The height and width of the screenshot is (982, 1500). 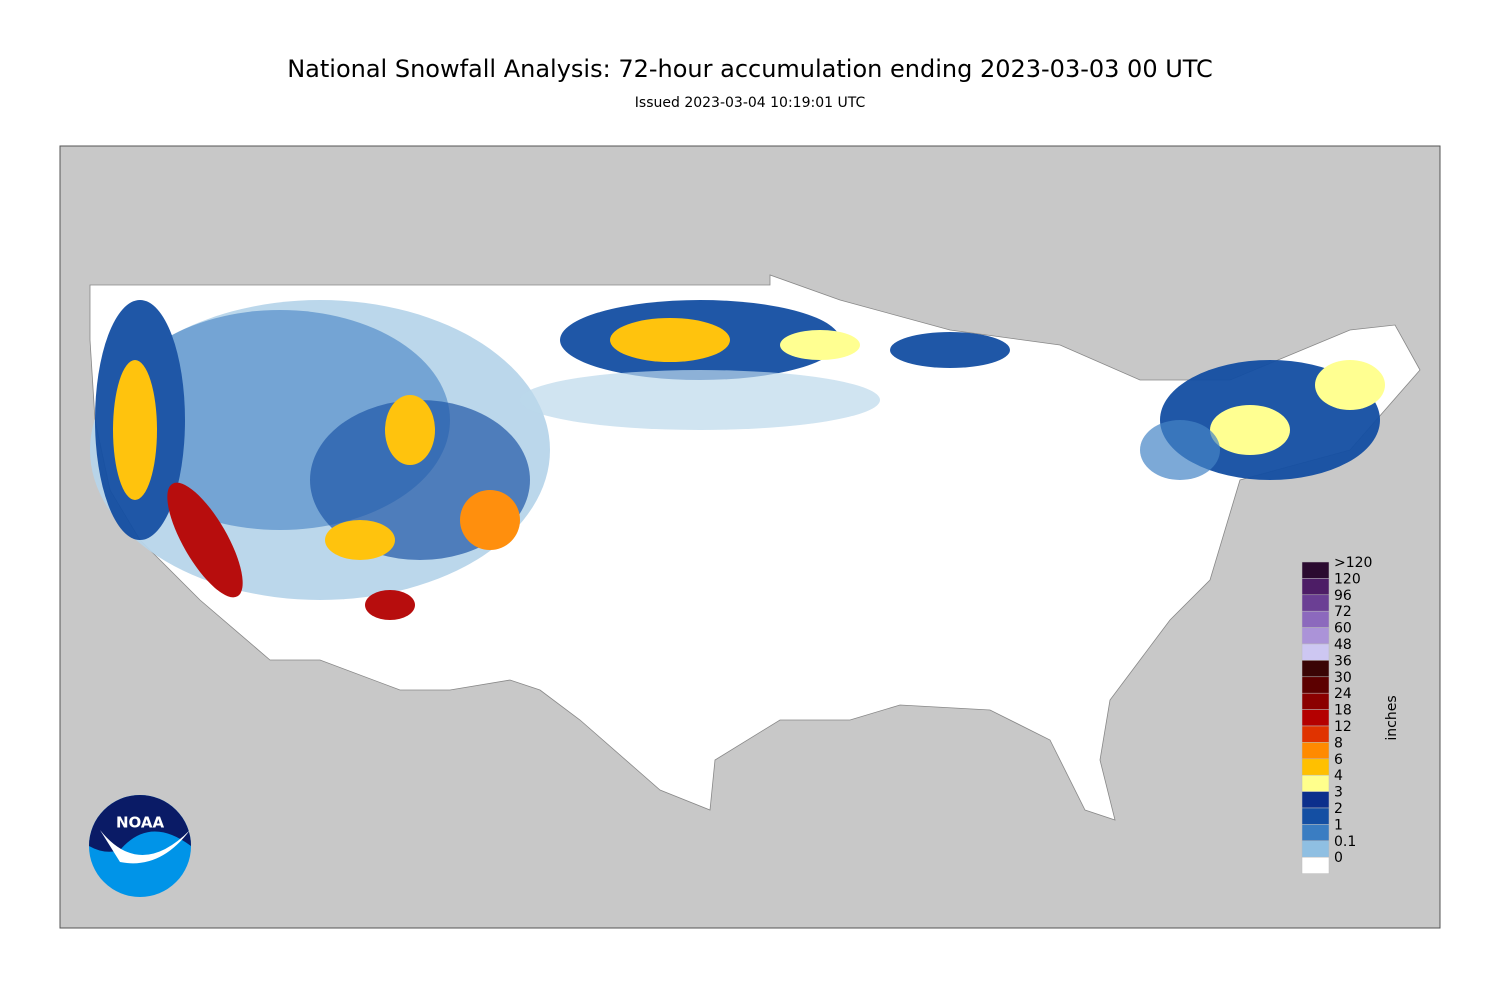 I want to click on legend-label: 48, so click(x=1343, y=645).